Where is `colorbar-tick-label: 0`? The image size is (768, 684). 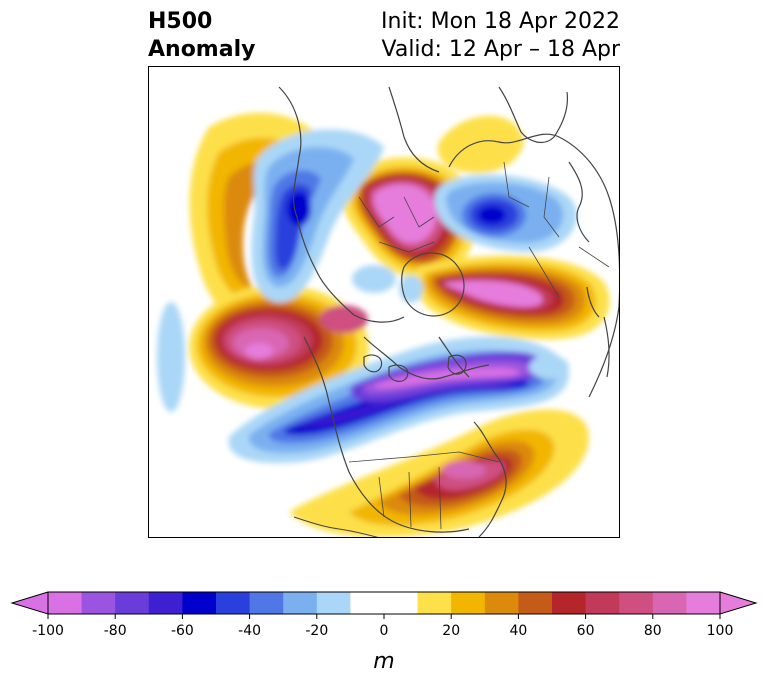
colorbar-tick-label: 0 is located at coordinates (384, 631).